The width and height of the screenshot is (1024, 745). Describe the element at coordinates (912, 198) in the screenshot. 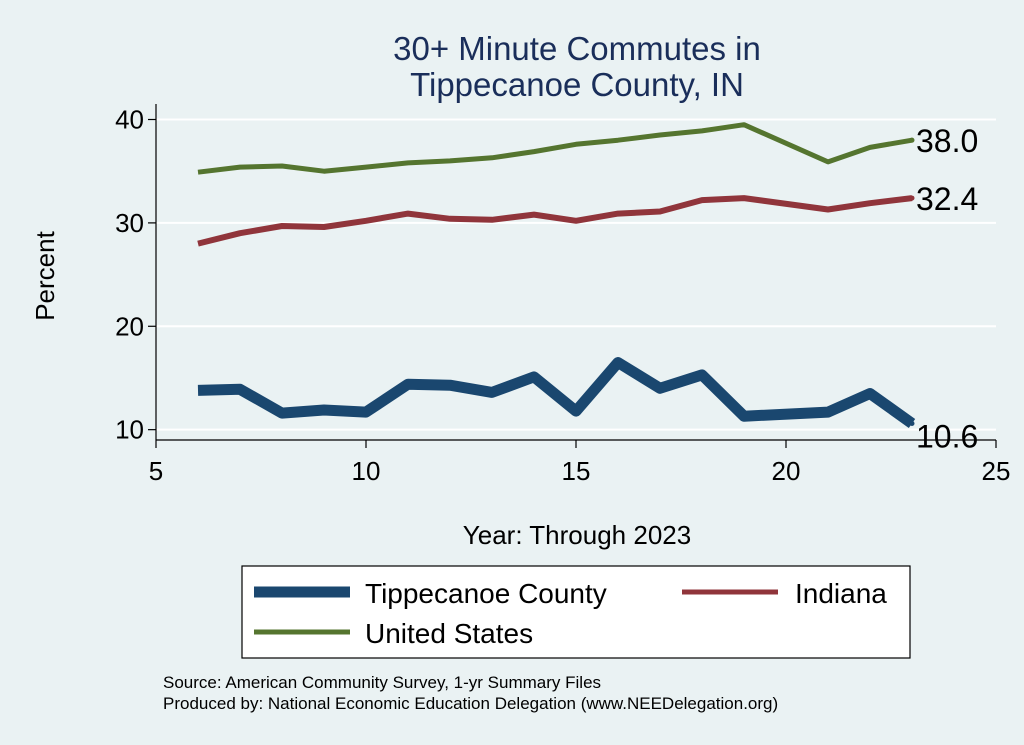

I see `end-point-indiana` at that location.